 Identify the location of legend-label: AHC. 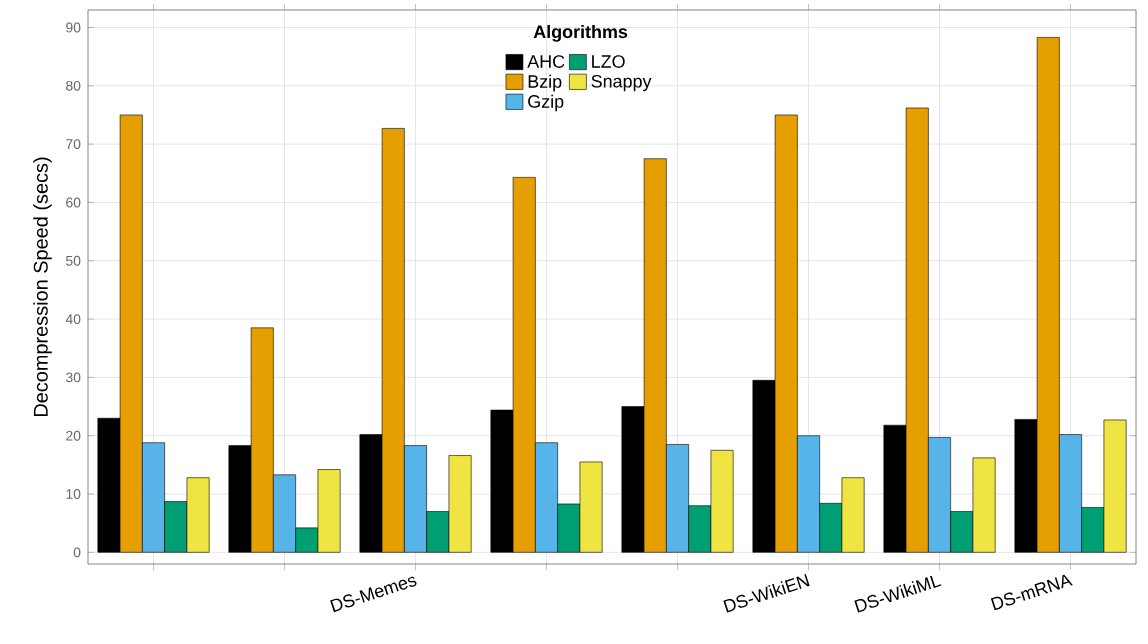
(546, 61).